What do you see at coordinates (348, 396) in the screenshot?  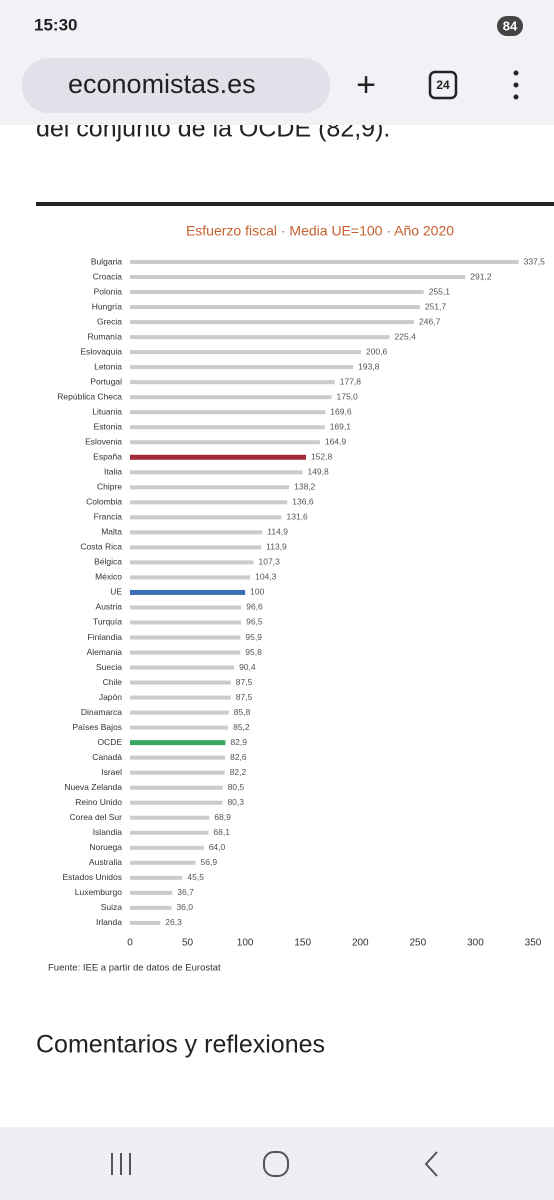 I see `value-label: 175,0` at bounding box center [348, 396].